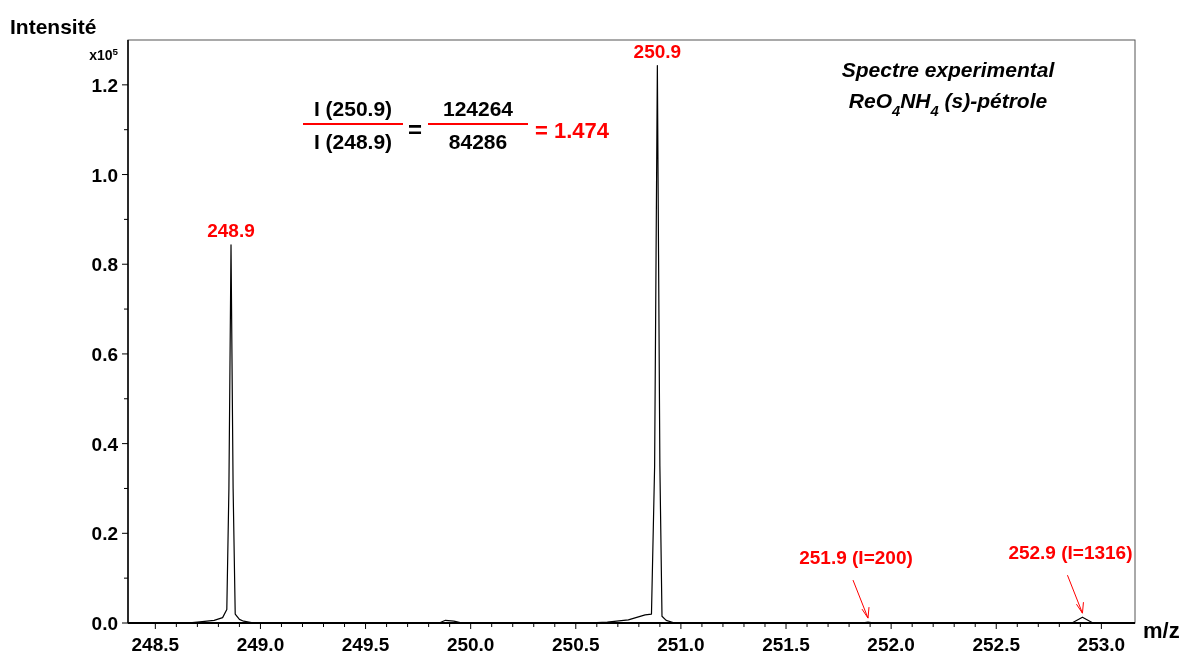 This screenshot has height=662, width=1189. What do you see at coordinates (104, 354) in the screenshot?
I see `y-tick-label: 0.6` at bounding box center [104, 354].